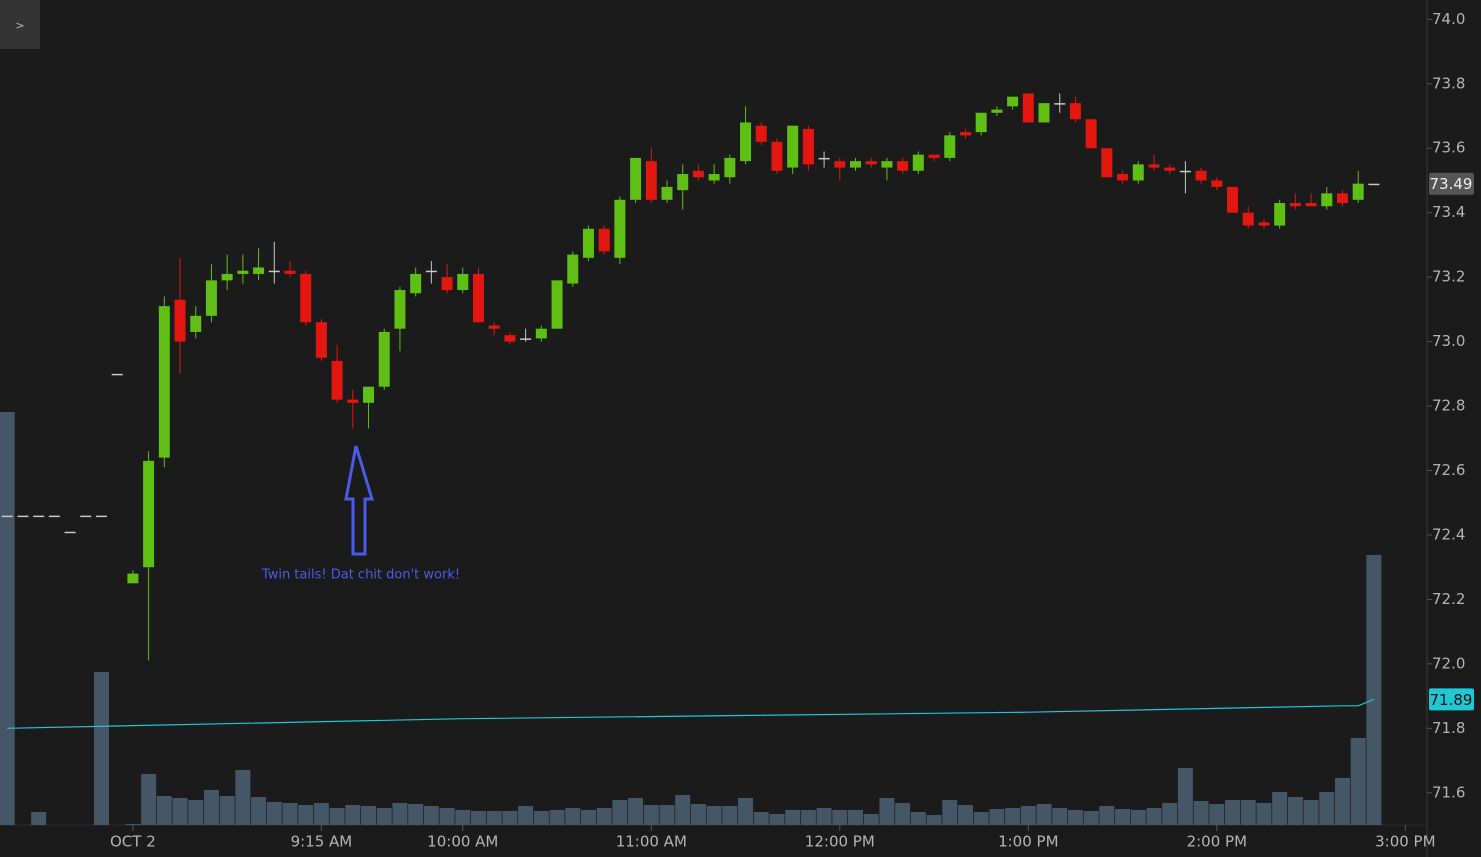 The width and height of the screenshot is (1481, 857). Describe the element at coordinates (1405, 842) in the screenshot. I see `x-tick-label: 3:00 PM` at that location.